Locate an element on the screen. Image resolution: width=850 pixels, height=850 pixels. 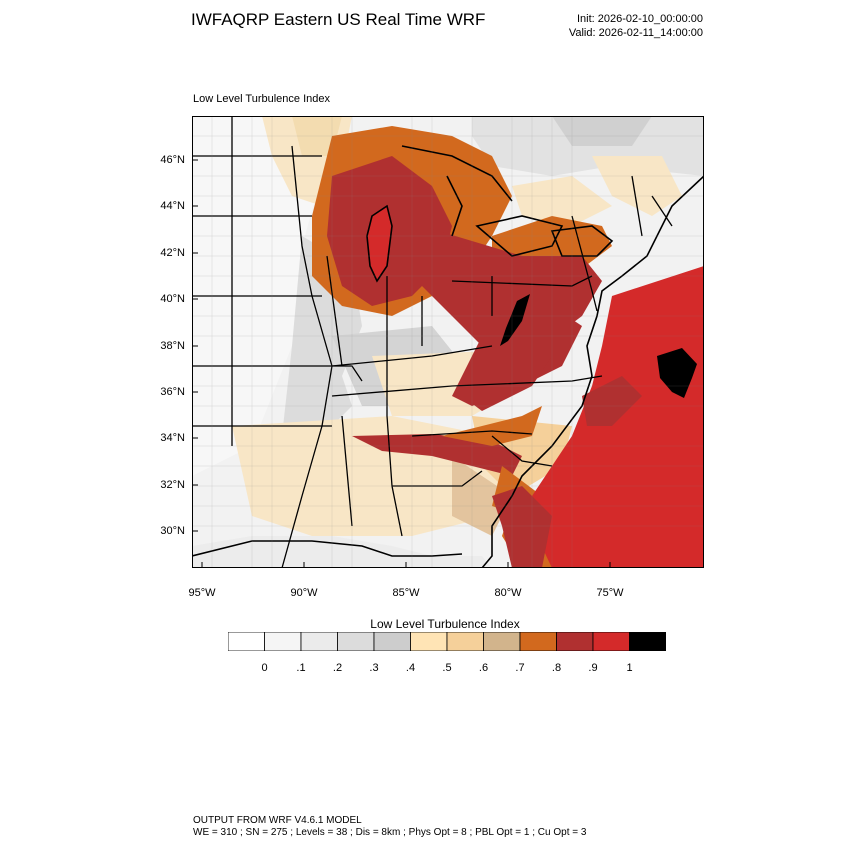
field-title: Low Level Turbulence Index is located at coordinates (261, 99).